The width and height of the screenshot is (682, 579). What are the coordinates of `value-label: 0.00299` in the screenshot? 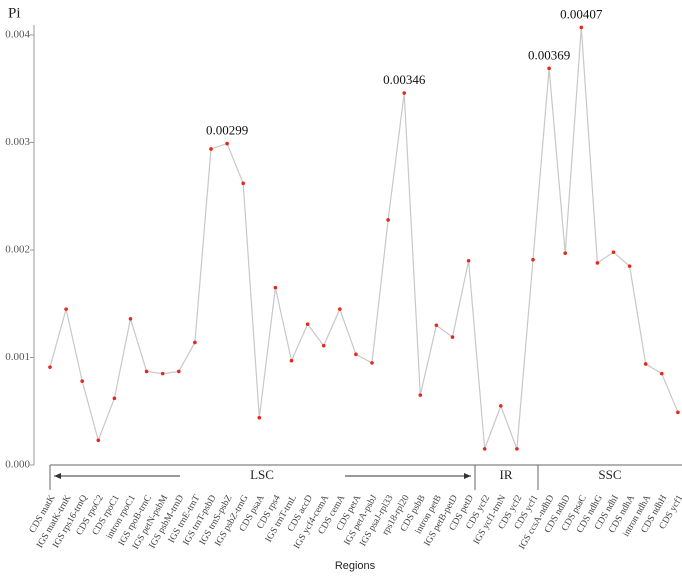 It's located at (227, 130).